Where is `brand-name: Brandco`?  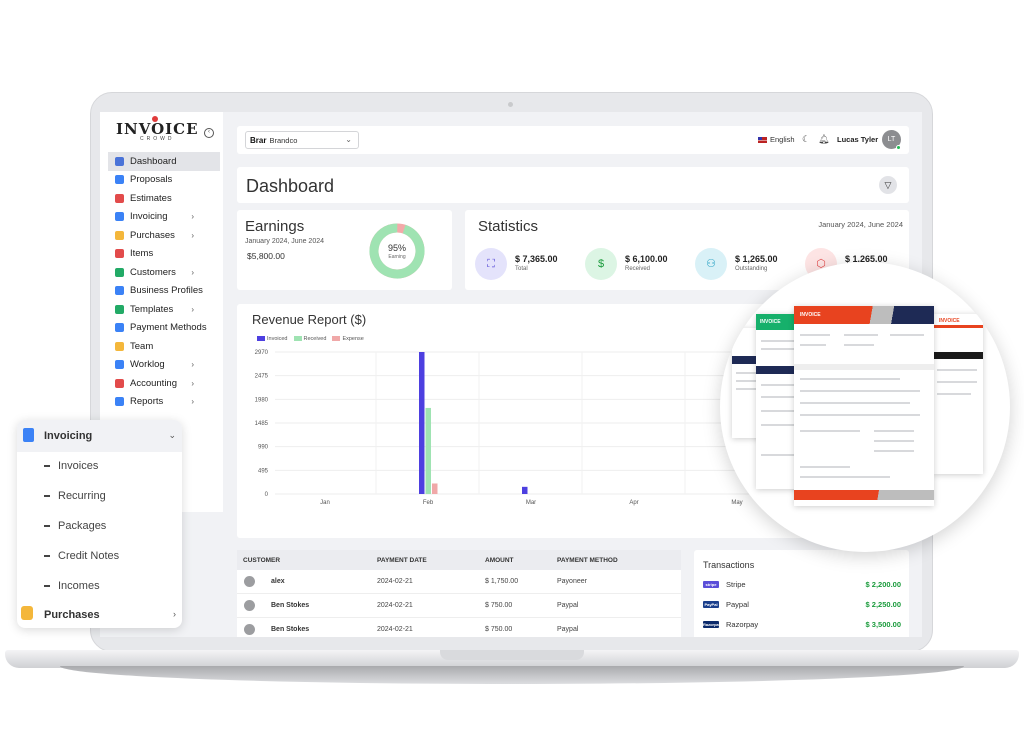 brand-name: Brandco is located at coordinates (283, 140).